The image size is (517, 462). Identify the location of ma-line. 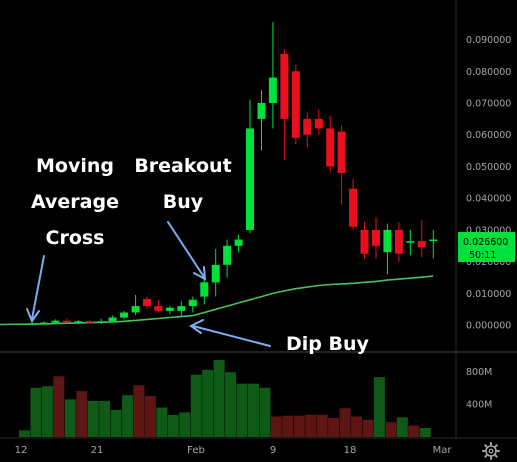
(217, 300).